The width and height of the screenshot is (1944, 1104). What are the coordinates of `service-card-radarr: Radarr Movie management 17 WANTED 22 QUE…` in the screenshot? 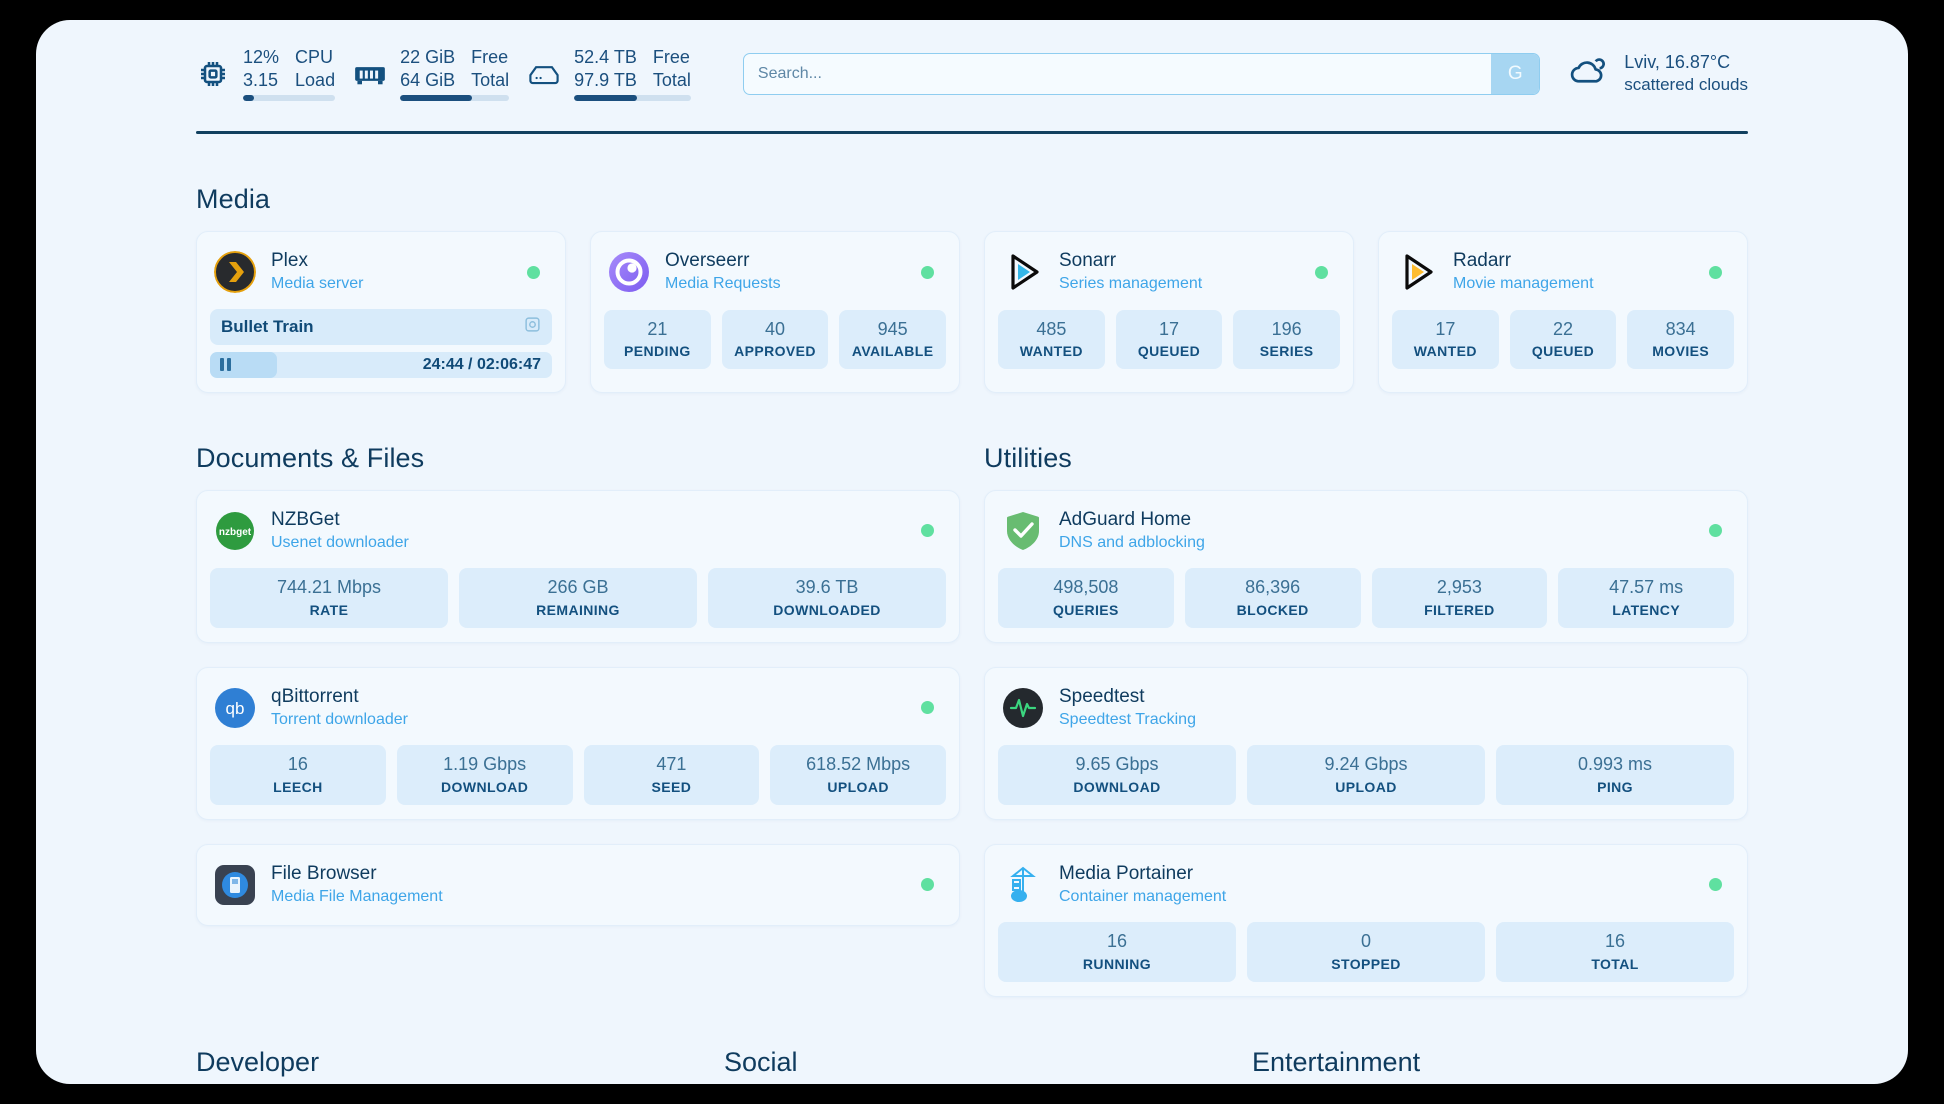 It's located at (1563, 312).